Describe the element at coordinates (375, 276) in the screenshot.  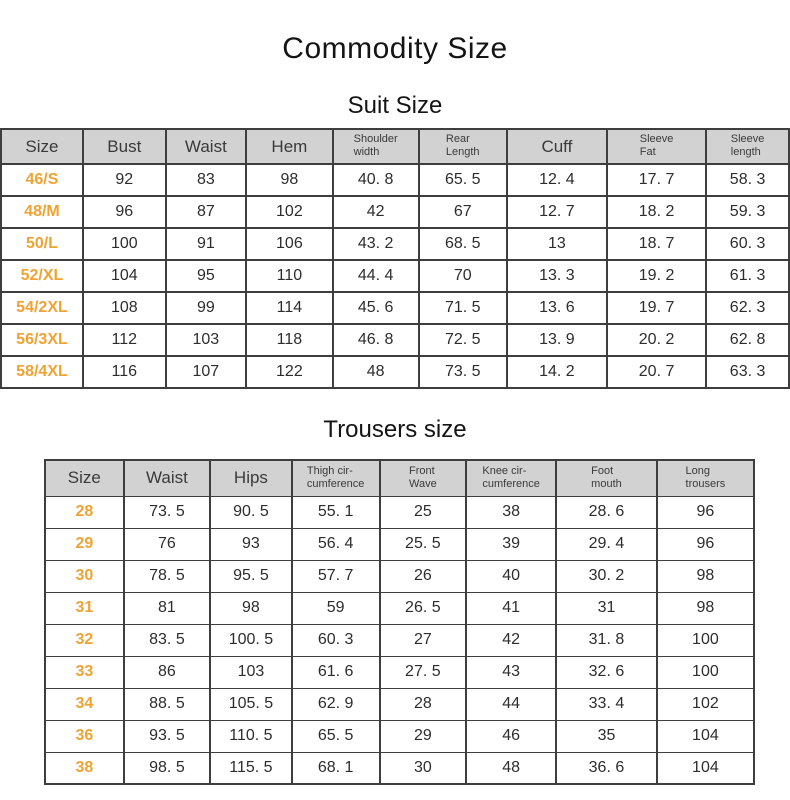
I see `value-cell: 44. 4` at that location.